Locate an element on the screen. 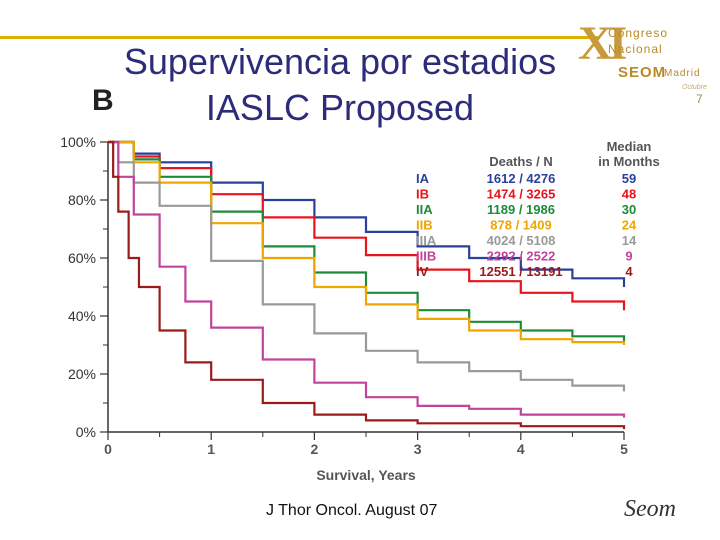  y-tick-label: 60% is located at coordinates (82, 258).